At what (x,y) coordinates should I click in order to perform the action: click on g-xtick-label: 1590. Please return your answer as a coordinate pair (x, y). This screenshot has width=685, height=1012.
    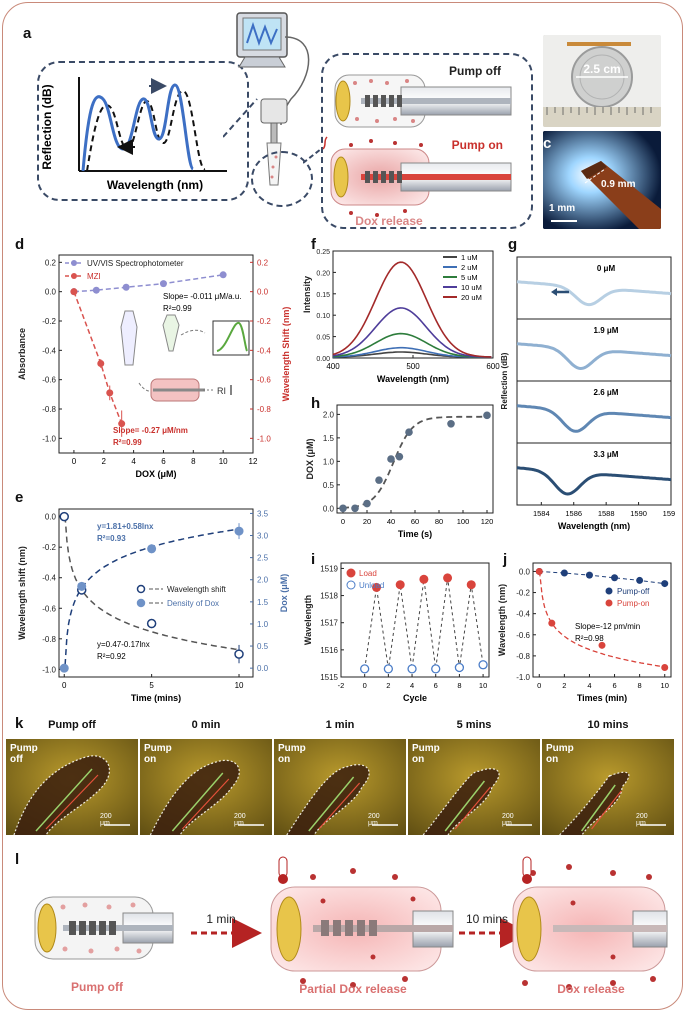
    Looking at the image, I should click on (638, 513).